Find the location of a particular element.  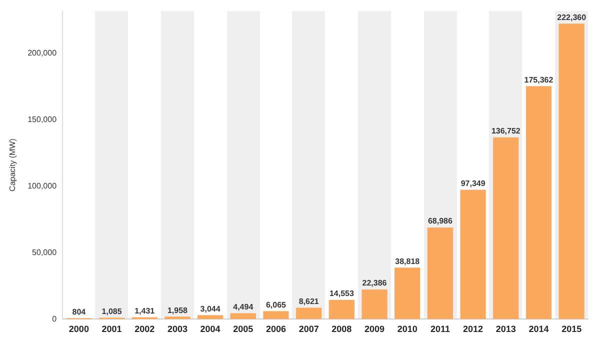

data-label: 97,349 is located at coordinates (473, 183).